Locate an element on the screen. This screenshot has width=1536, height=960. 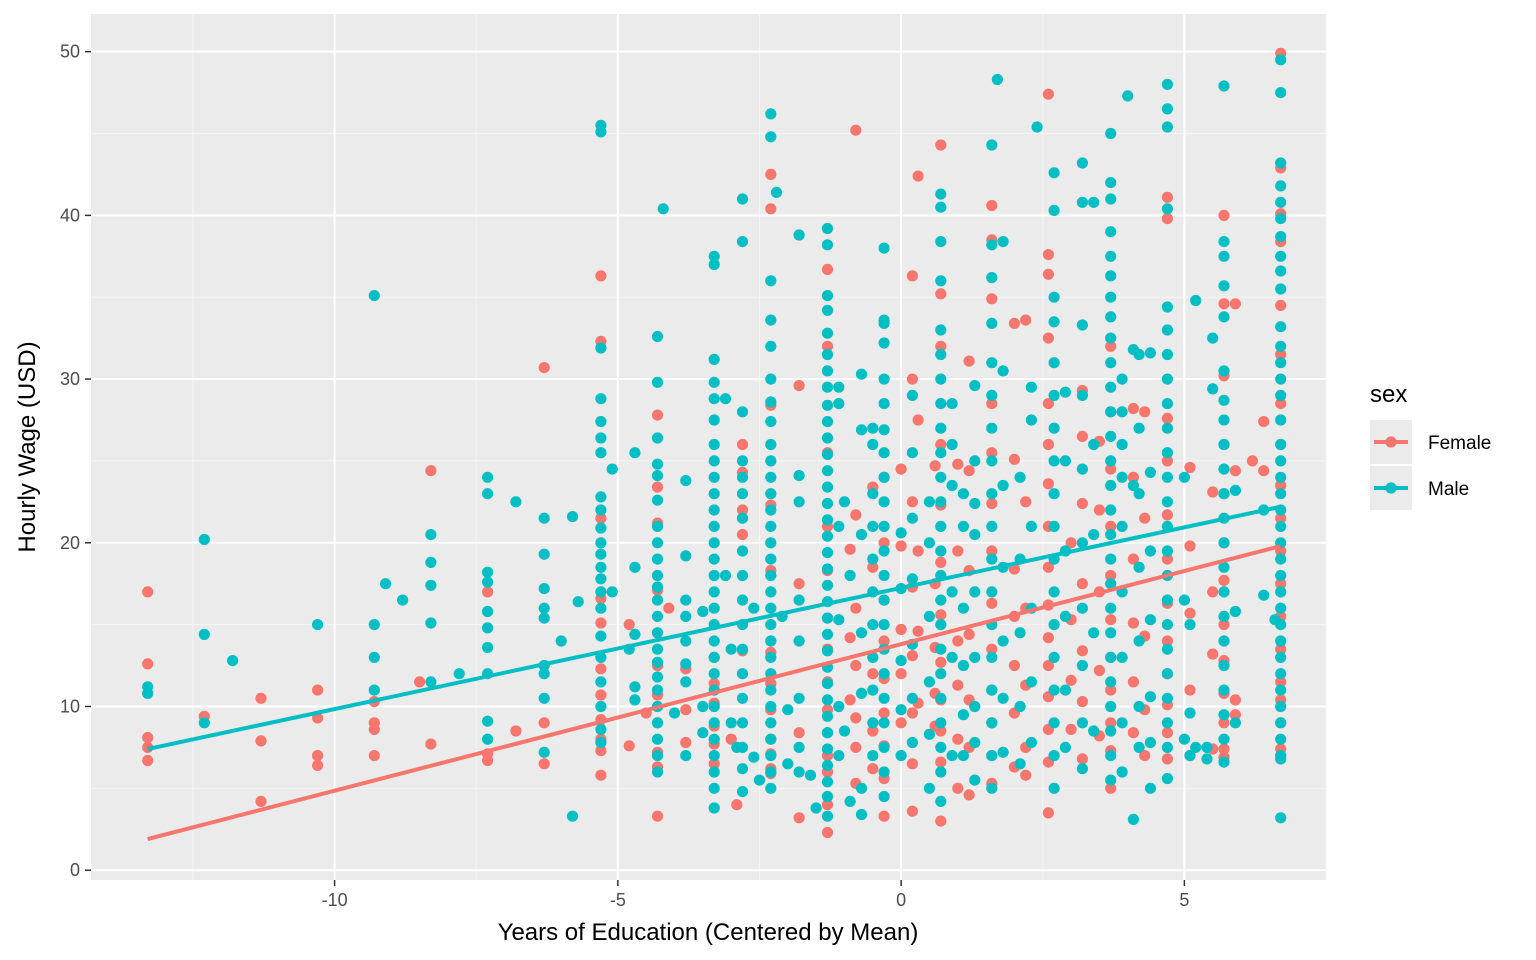
x-axis: -10 -5 0 5 is located at coordinates (755, 895).